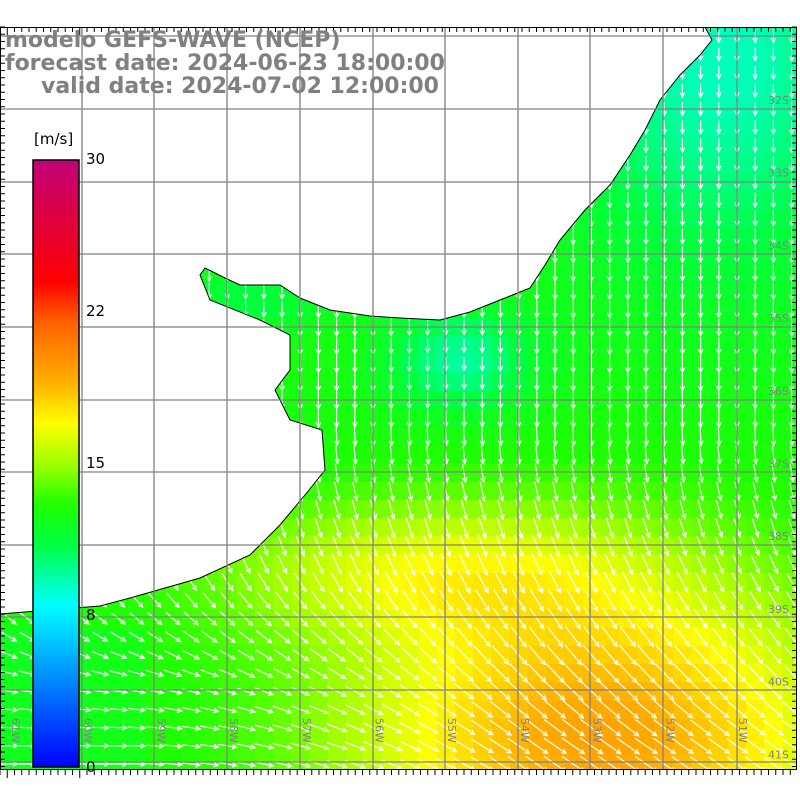 The image size is (800, 800). Describe the element at coordinates (96, 159) in the screenshot. I see `colorbar-tick: 30` at that location.